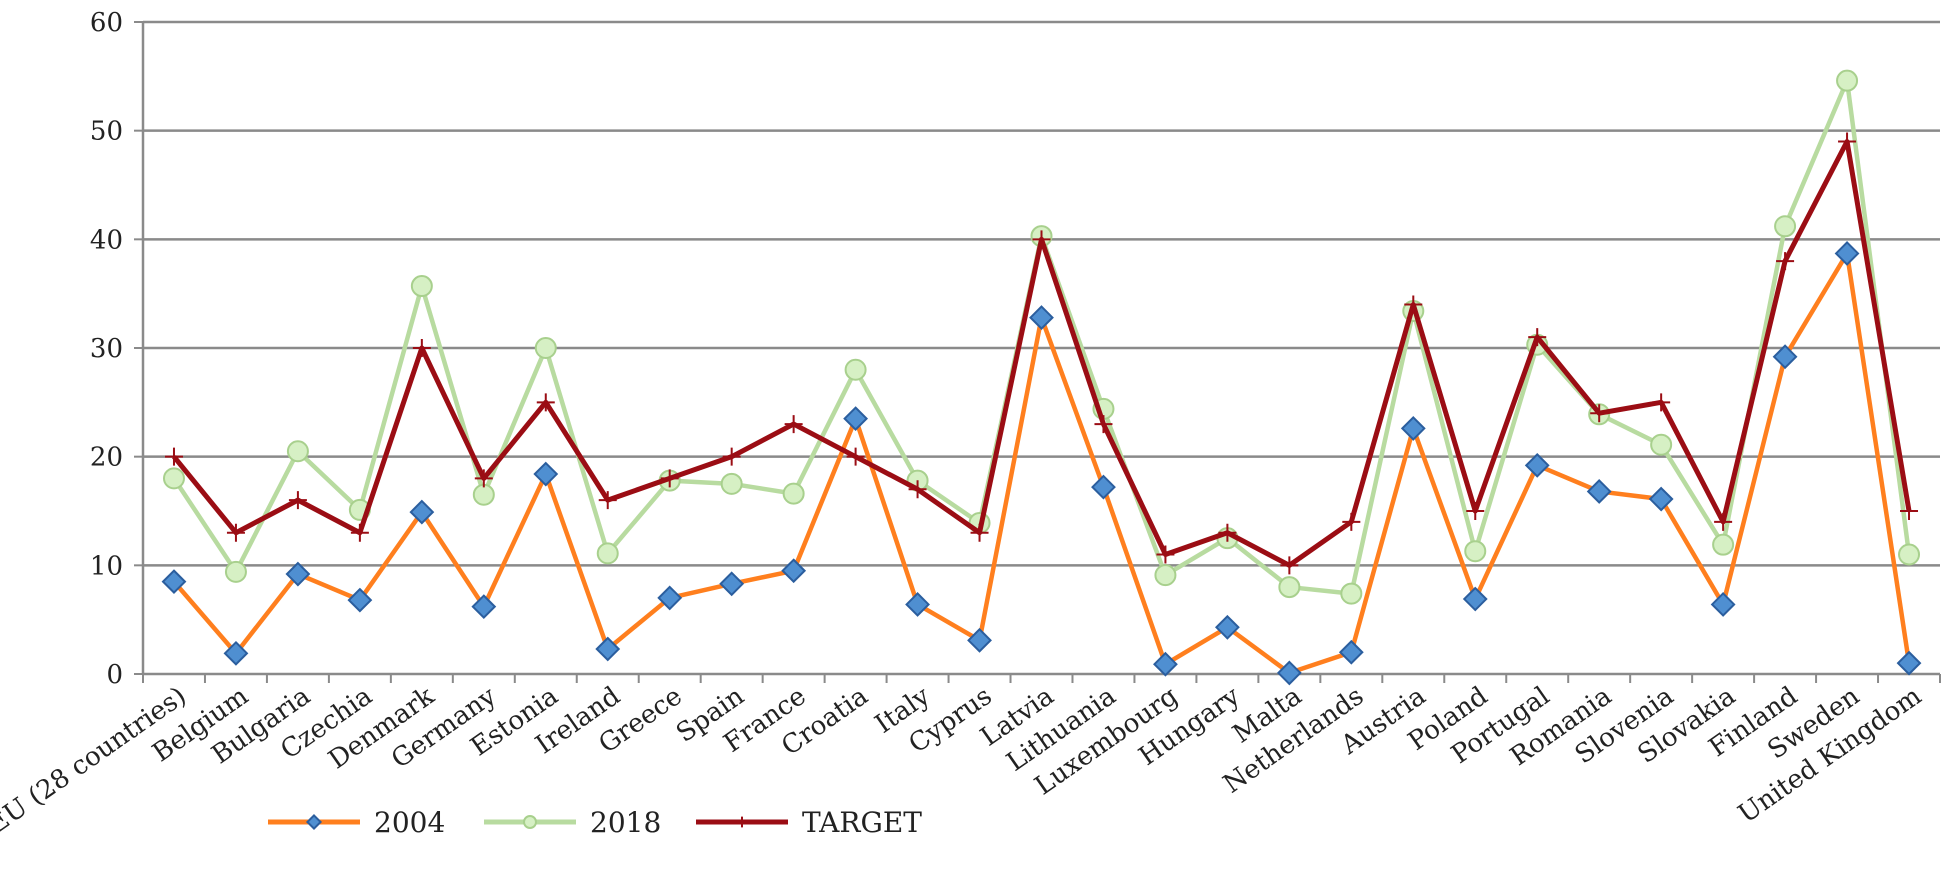  What do you see at coordinates (862, 822) in the screenshot?
I see `legend-label-target: TARGET` at bounding box center [862, 822].